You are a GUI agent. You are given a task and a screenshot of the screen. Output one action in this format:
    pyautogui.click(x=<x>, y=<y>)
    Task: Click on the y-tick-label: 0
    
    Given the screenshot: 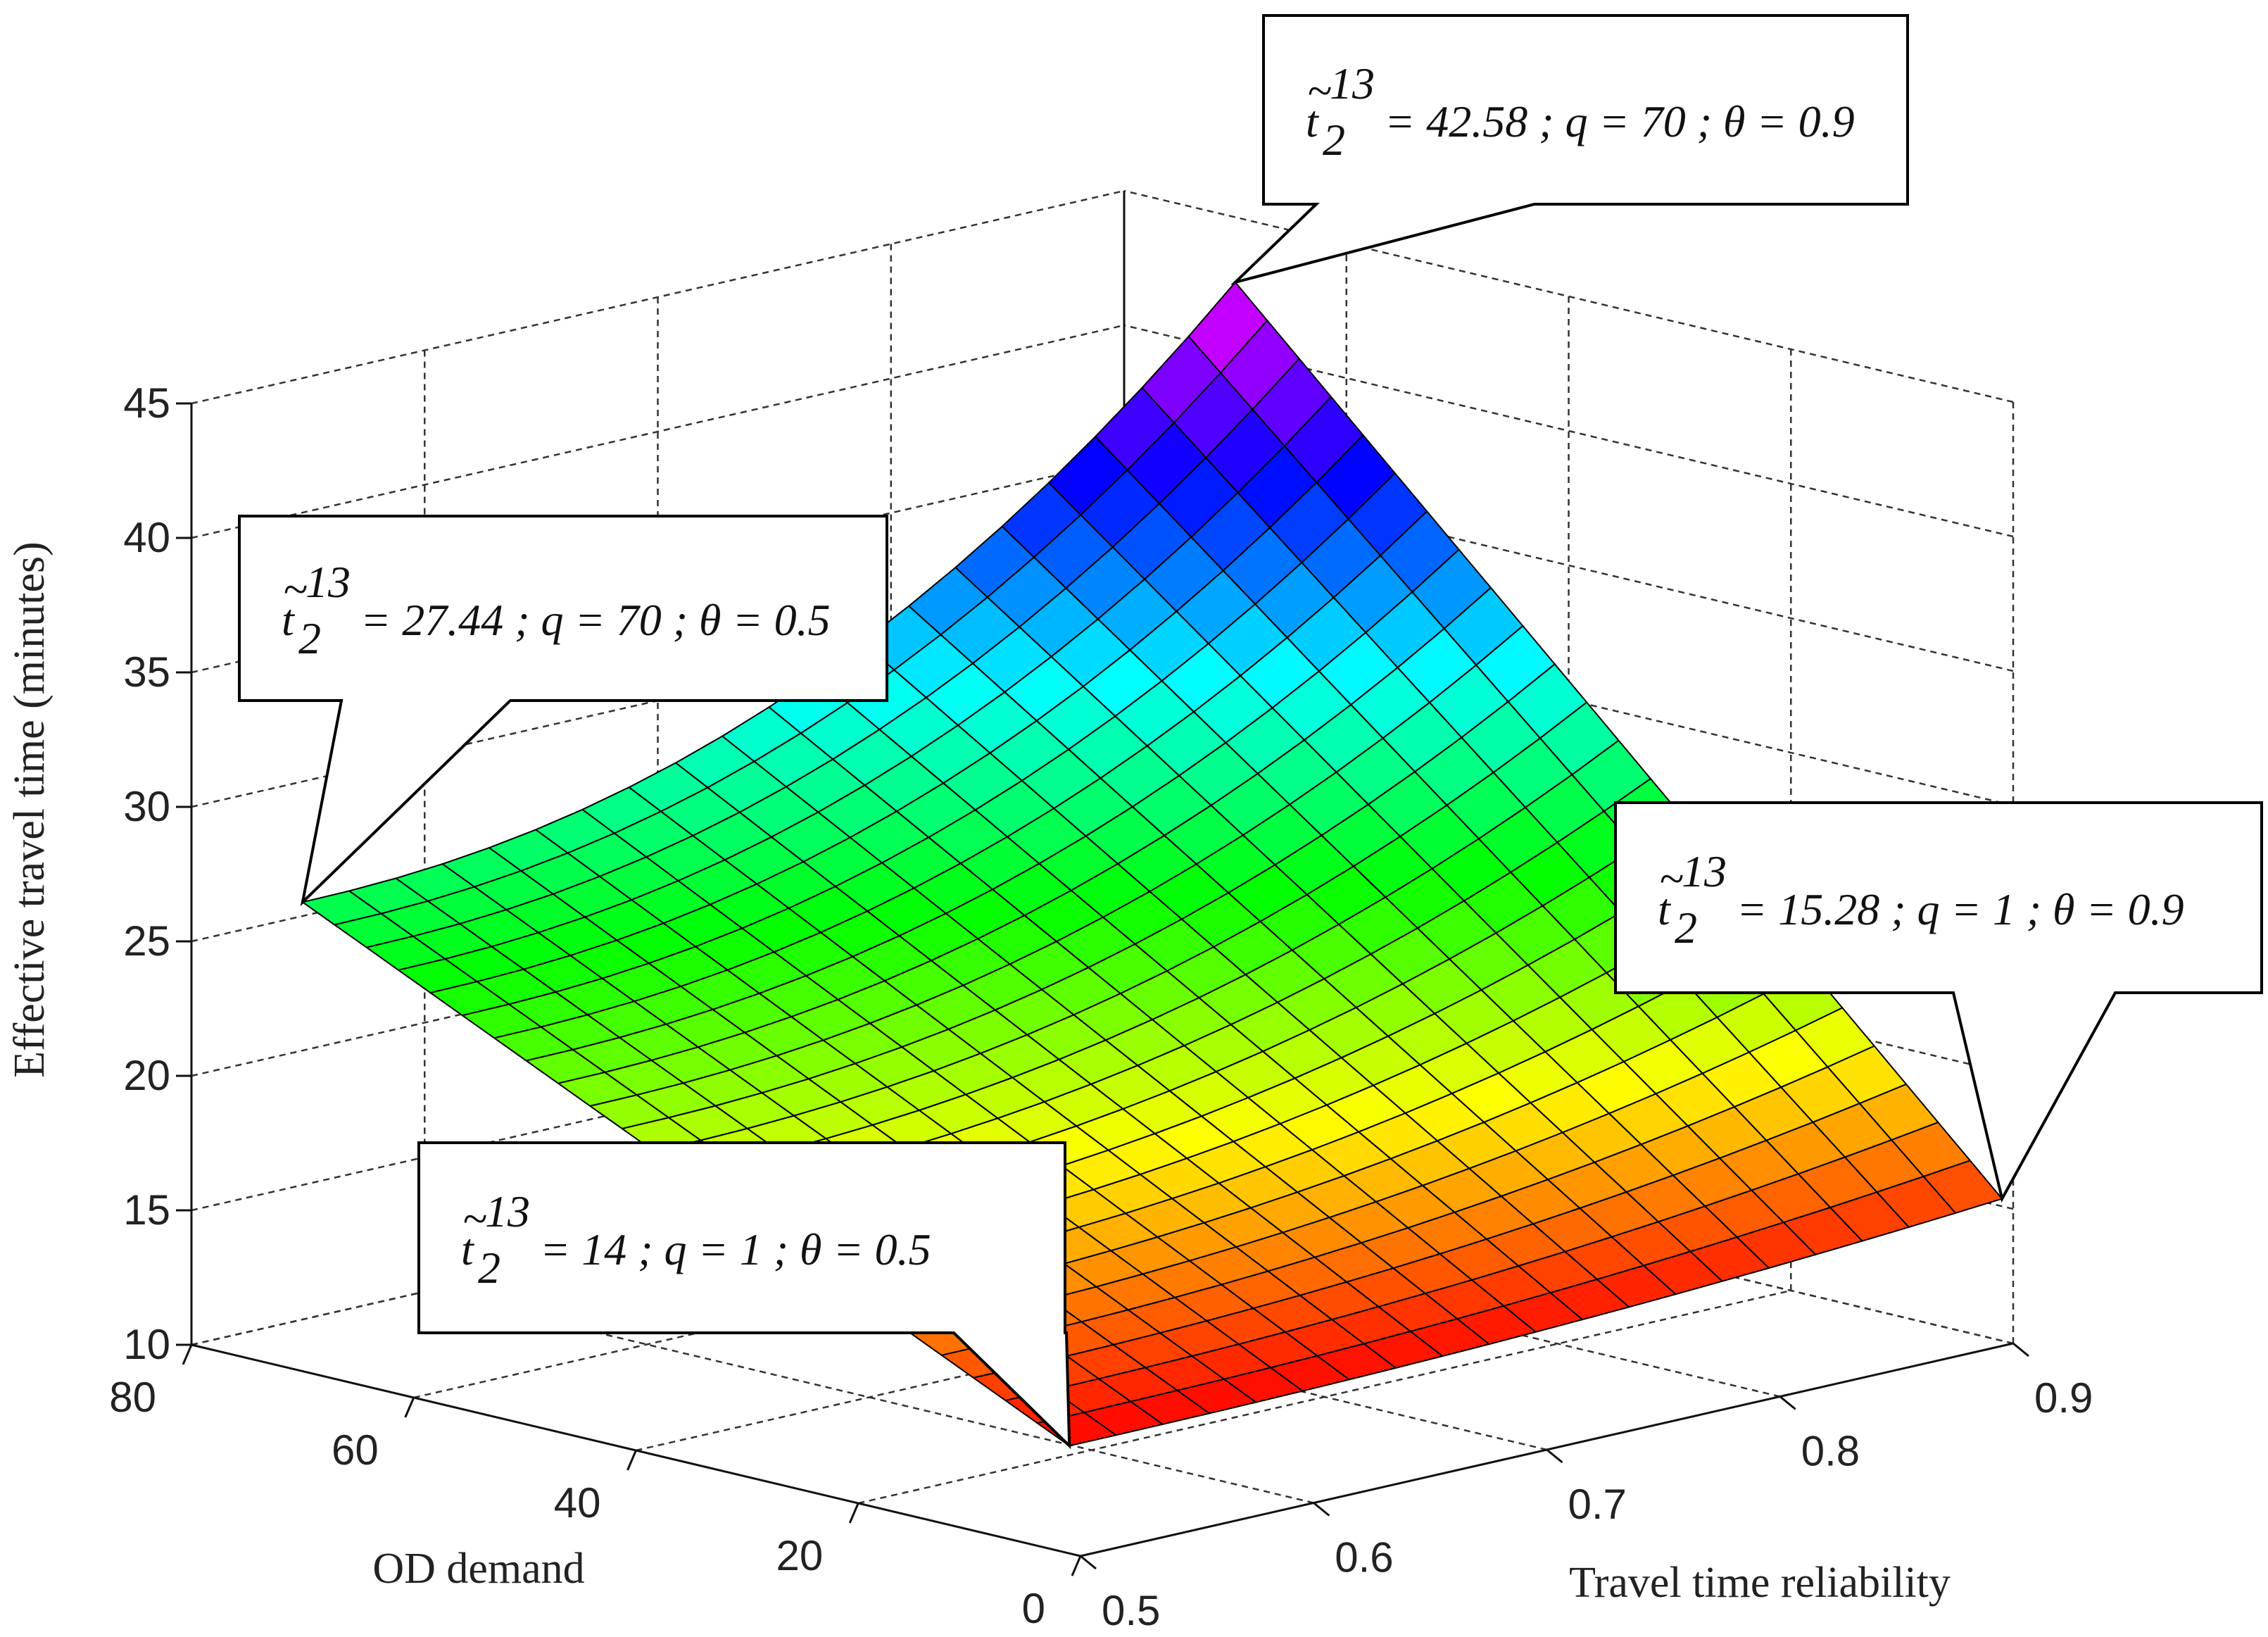 What is the action you would take?
    pyautogui.click(x=1034, y=1608)
    